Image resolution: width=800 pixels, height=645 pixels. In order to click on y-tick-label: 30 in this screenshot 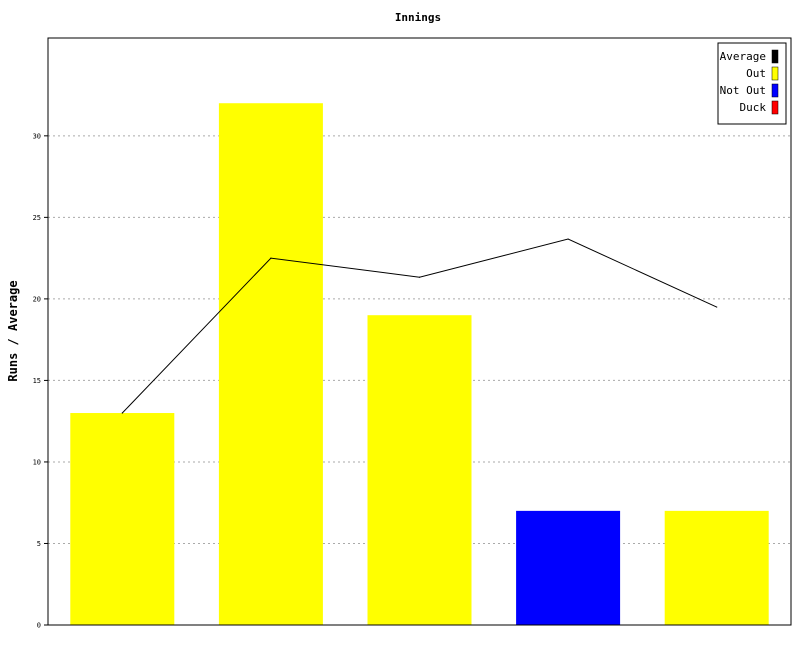, I will do `click(37, 136)`.